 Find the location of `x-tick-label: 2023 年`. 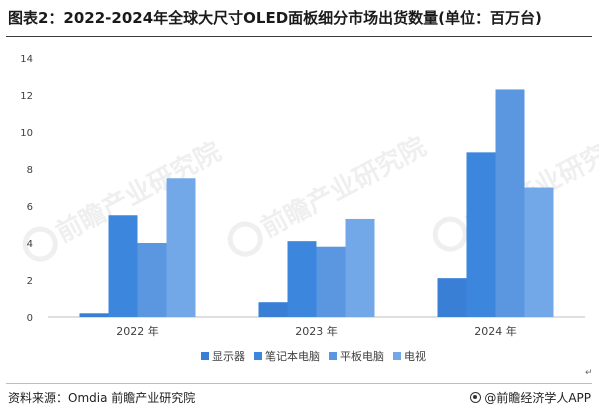

x-tick-label: 2023 年 is located at coordinates (316, 331).